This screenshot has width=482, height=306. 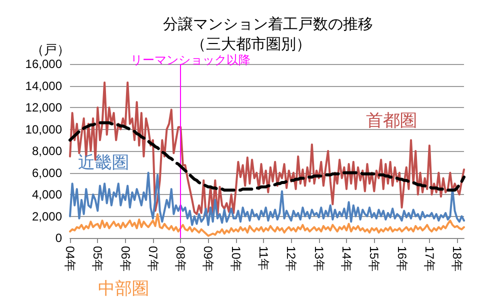 What do you see at coordinates (43, 107) in the screenshot?
I see `y-tick-label: 12,000` at bounding box center [43, 107].